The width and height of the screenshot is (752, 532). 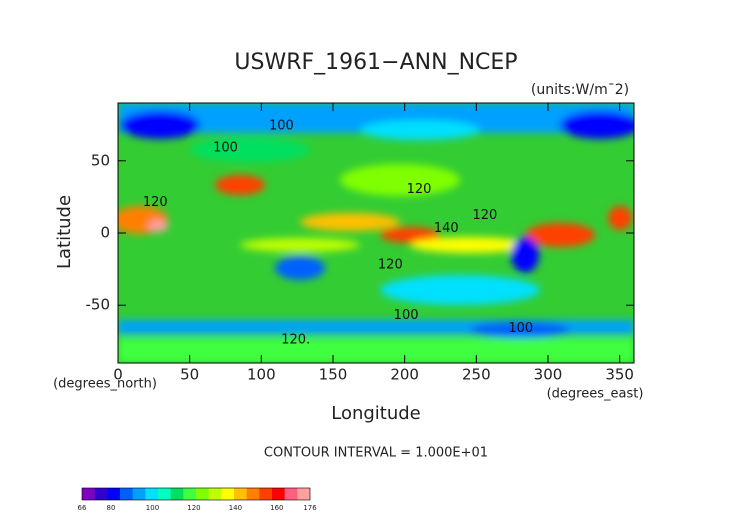 What do you see at coordinates (235, 508) in the screenshot?
I see `colorbar-label: 140` at bounding box center [235, 508].